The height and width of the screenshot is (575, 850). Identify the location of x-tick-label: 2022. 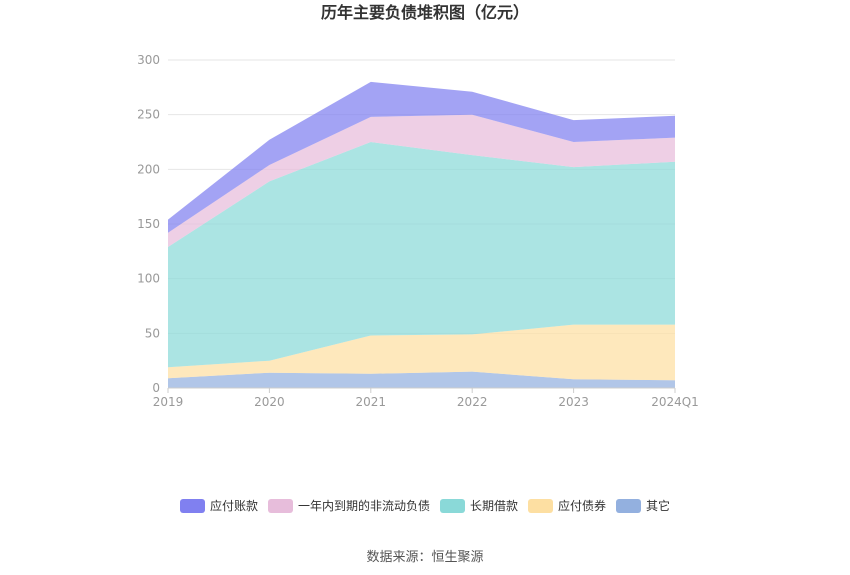
(472, 402).